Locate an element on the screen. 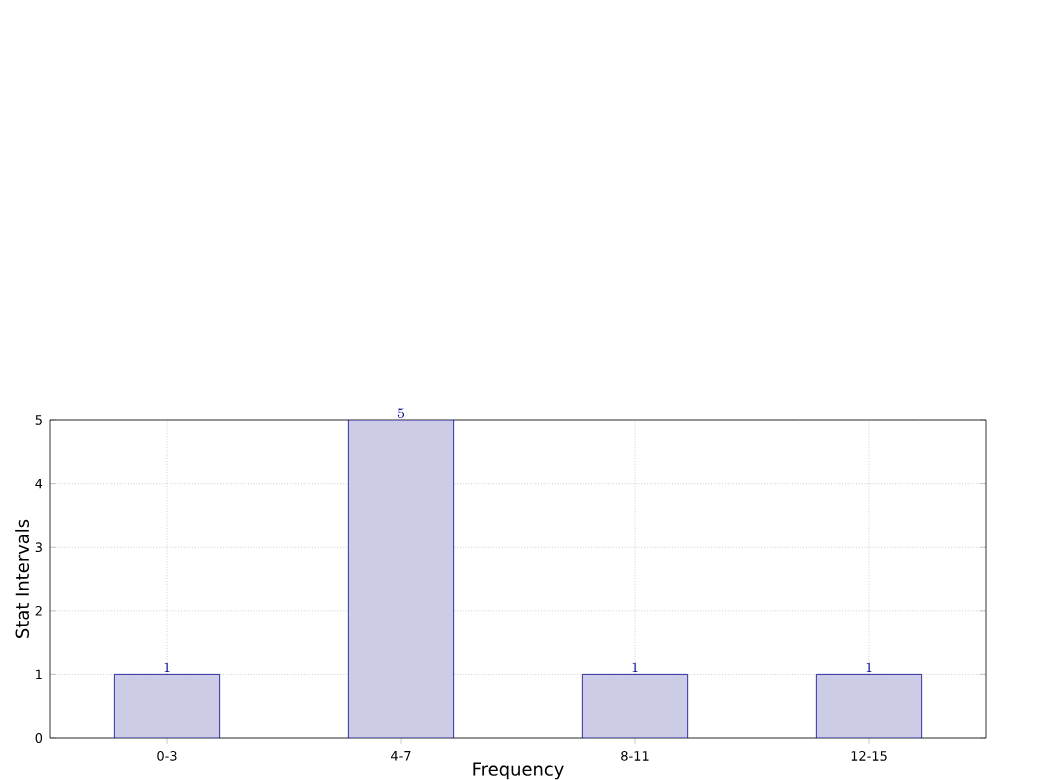 The image size is (1040, 780). y-axis-title: Stat Intervals is located at coordinates (22, 578).